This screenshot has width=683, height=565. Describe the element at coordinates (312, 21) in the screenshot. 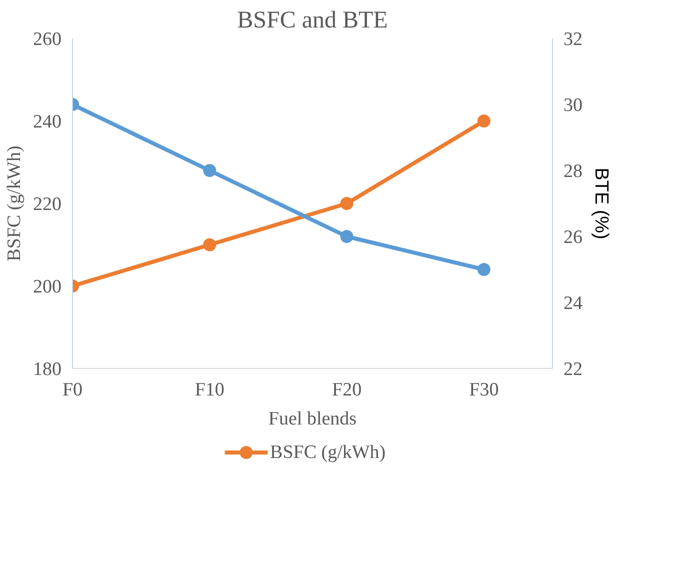

I see `chart-title: BSFC and BTE` at that location.